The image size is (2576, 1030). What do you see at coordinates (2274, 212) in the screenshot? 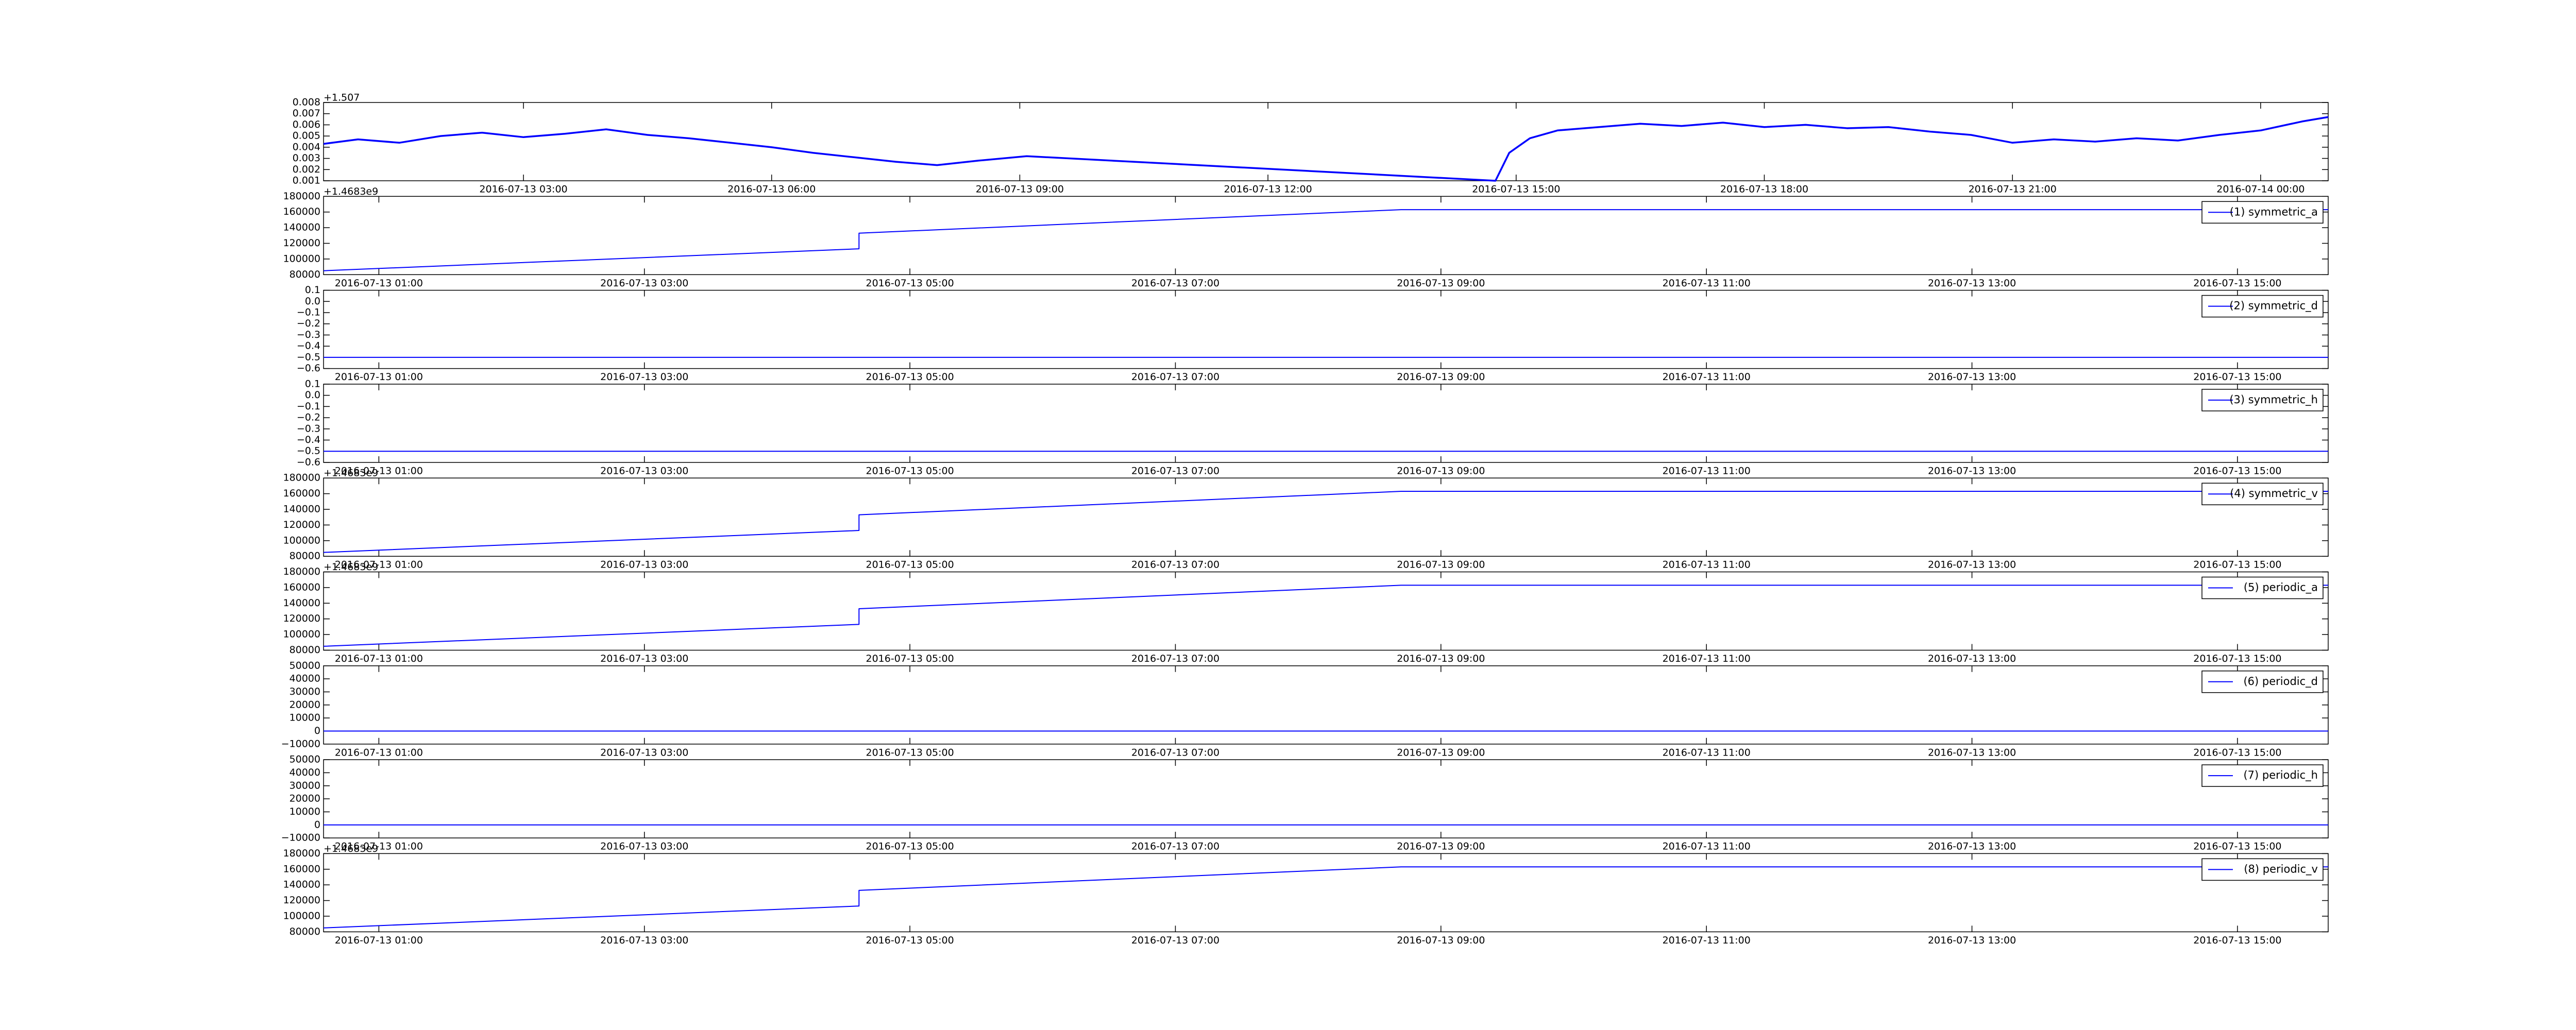
I see `legend-label: (1) symmetric_a` at bounding box center [2274, 212].